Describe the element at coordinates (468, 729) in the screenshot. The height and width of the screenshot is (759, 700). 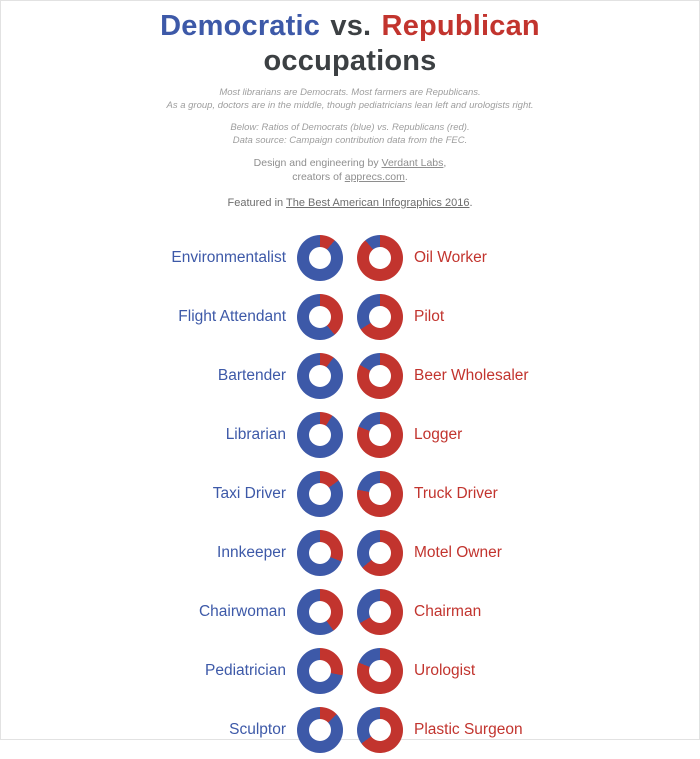
I see `republican-occupation-label: Plastic Surgeon` at that location.